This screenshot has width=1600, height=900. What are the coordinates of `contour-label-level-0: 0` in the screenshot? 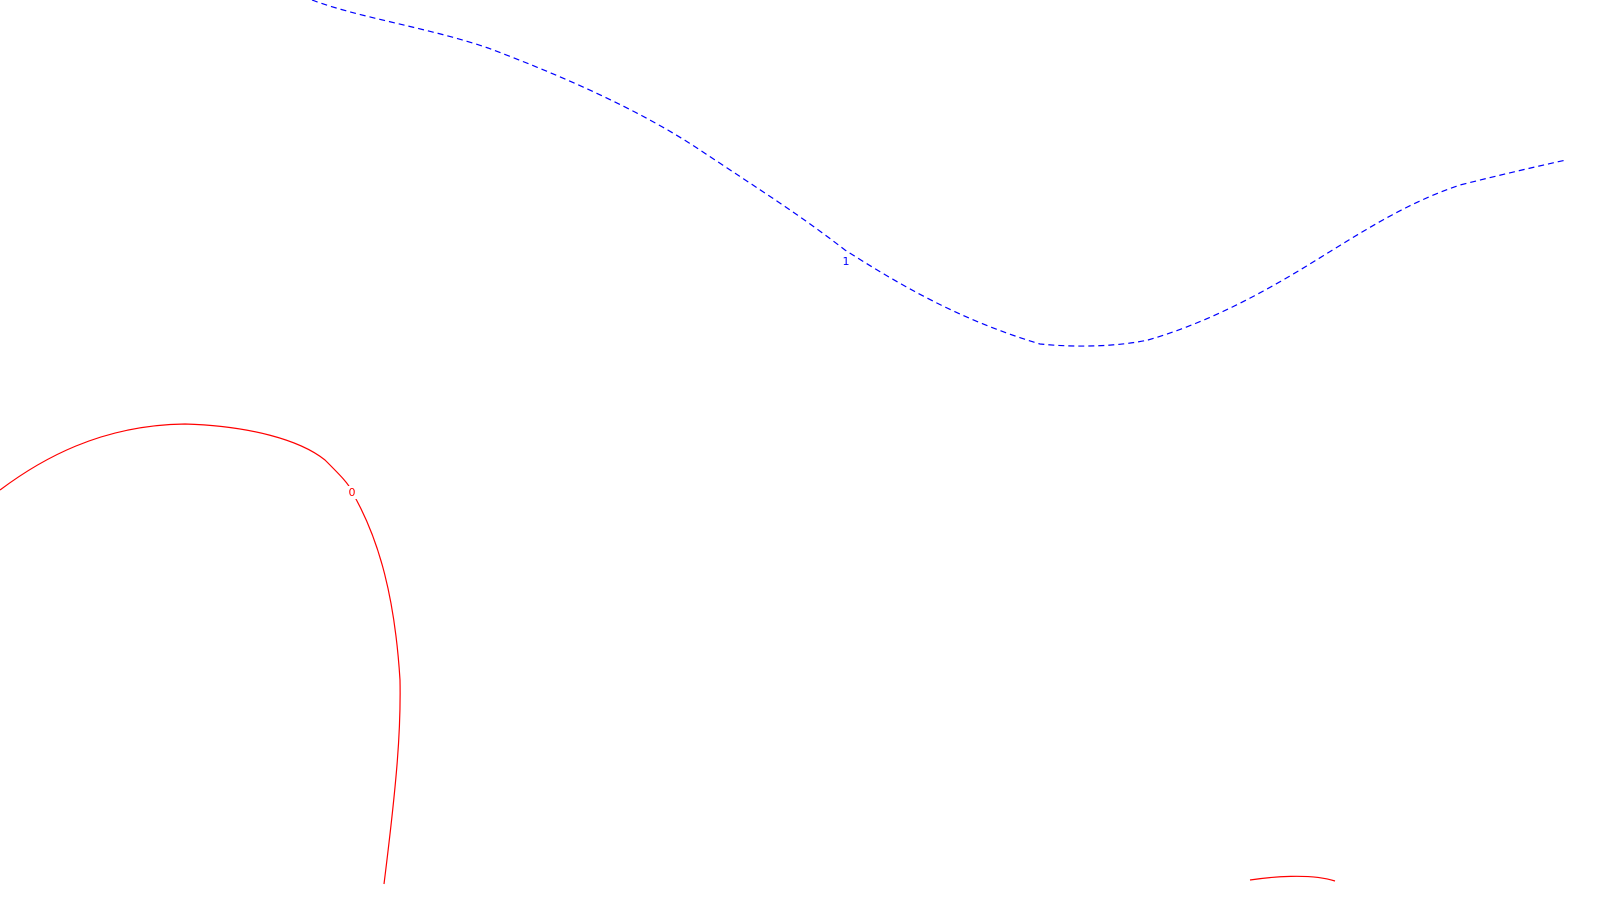 It's located at (352, 492).